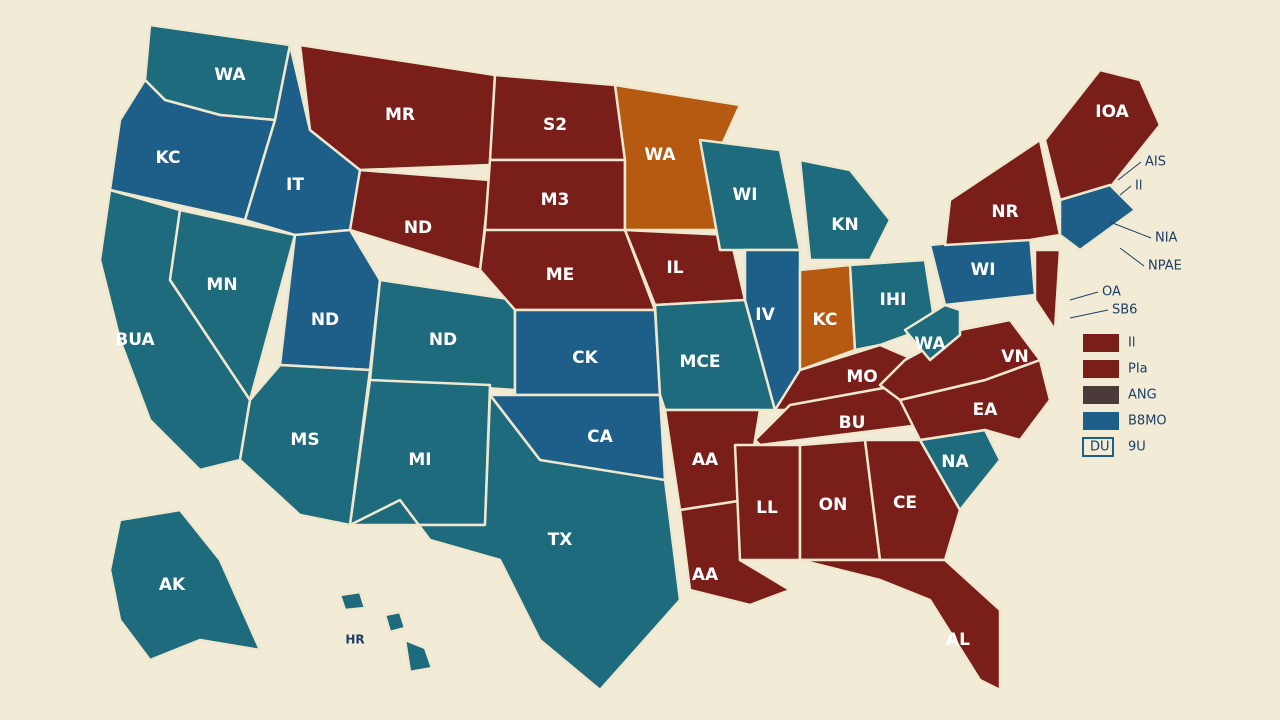 This screenshot has width=1280, height=720. What do you see at coordinates (986, 410) in the screenshot?
I see `state-label: EA` at bounding box center [986, 410].